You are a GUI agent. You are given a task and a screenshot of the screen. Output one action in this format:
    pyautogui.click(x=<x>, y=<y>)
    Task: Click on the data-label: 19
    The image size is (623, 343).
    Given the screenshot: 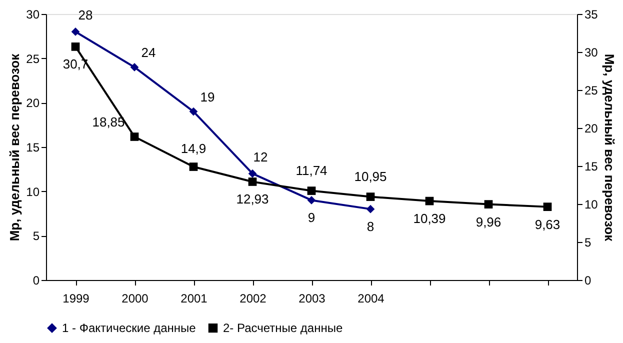 What is the action you would take?
    pyautogui.click(x=207, y=97)
    